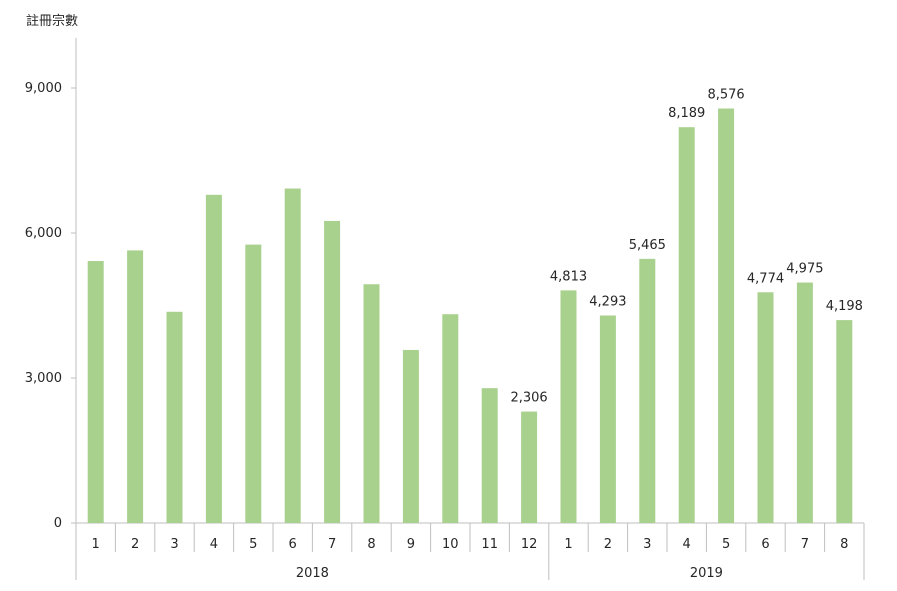  What do you see at coordinates (58, 523) in the screenshot?
I see `y-tick-label: 0` at bounding box center [58, 523].